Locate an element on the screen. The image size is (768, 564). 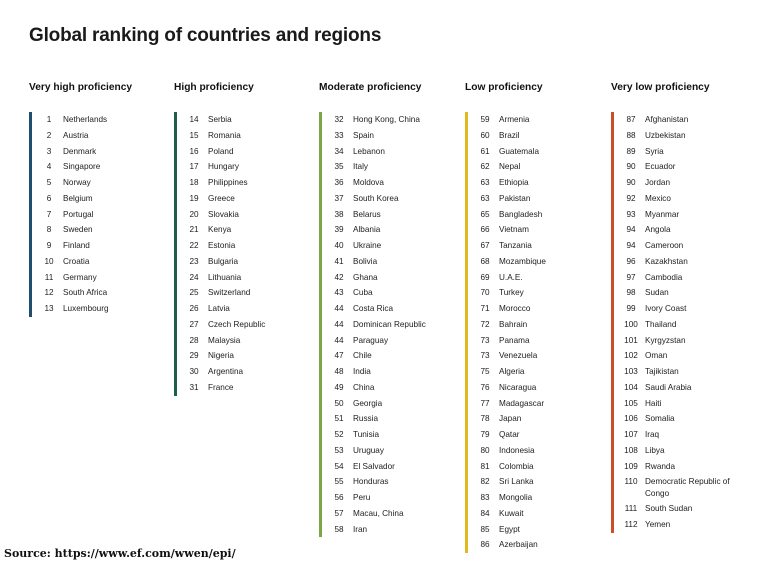
list-item: 67 Tanzania is located at coordinates (543, 246).